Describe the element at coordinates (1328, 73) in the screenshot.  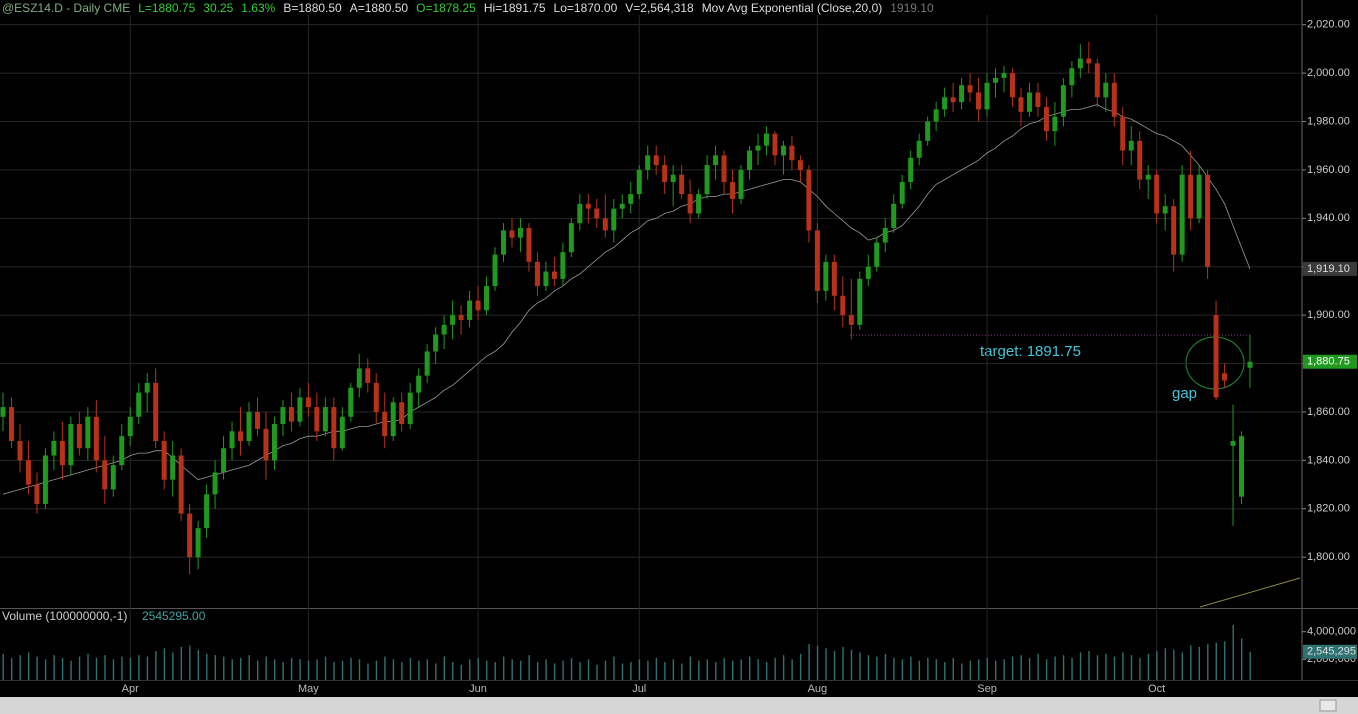
I see `y-tick-label: 2,000.00` at that location.